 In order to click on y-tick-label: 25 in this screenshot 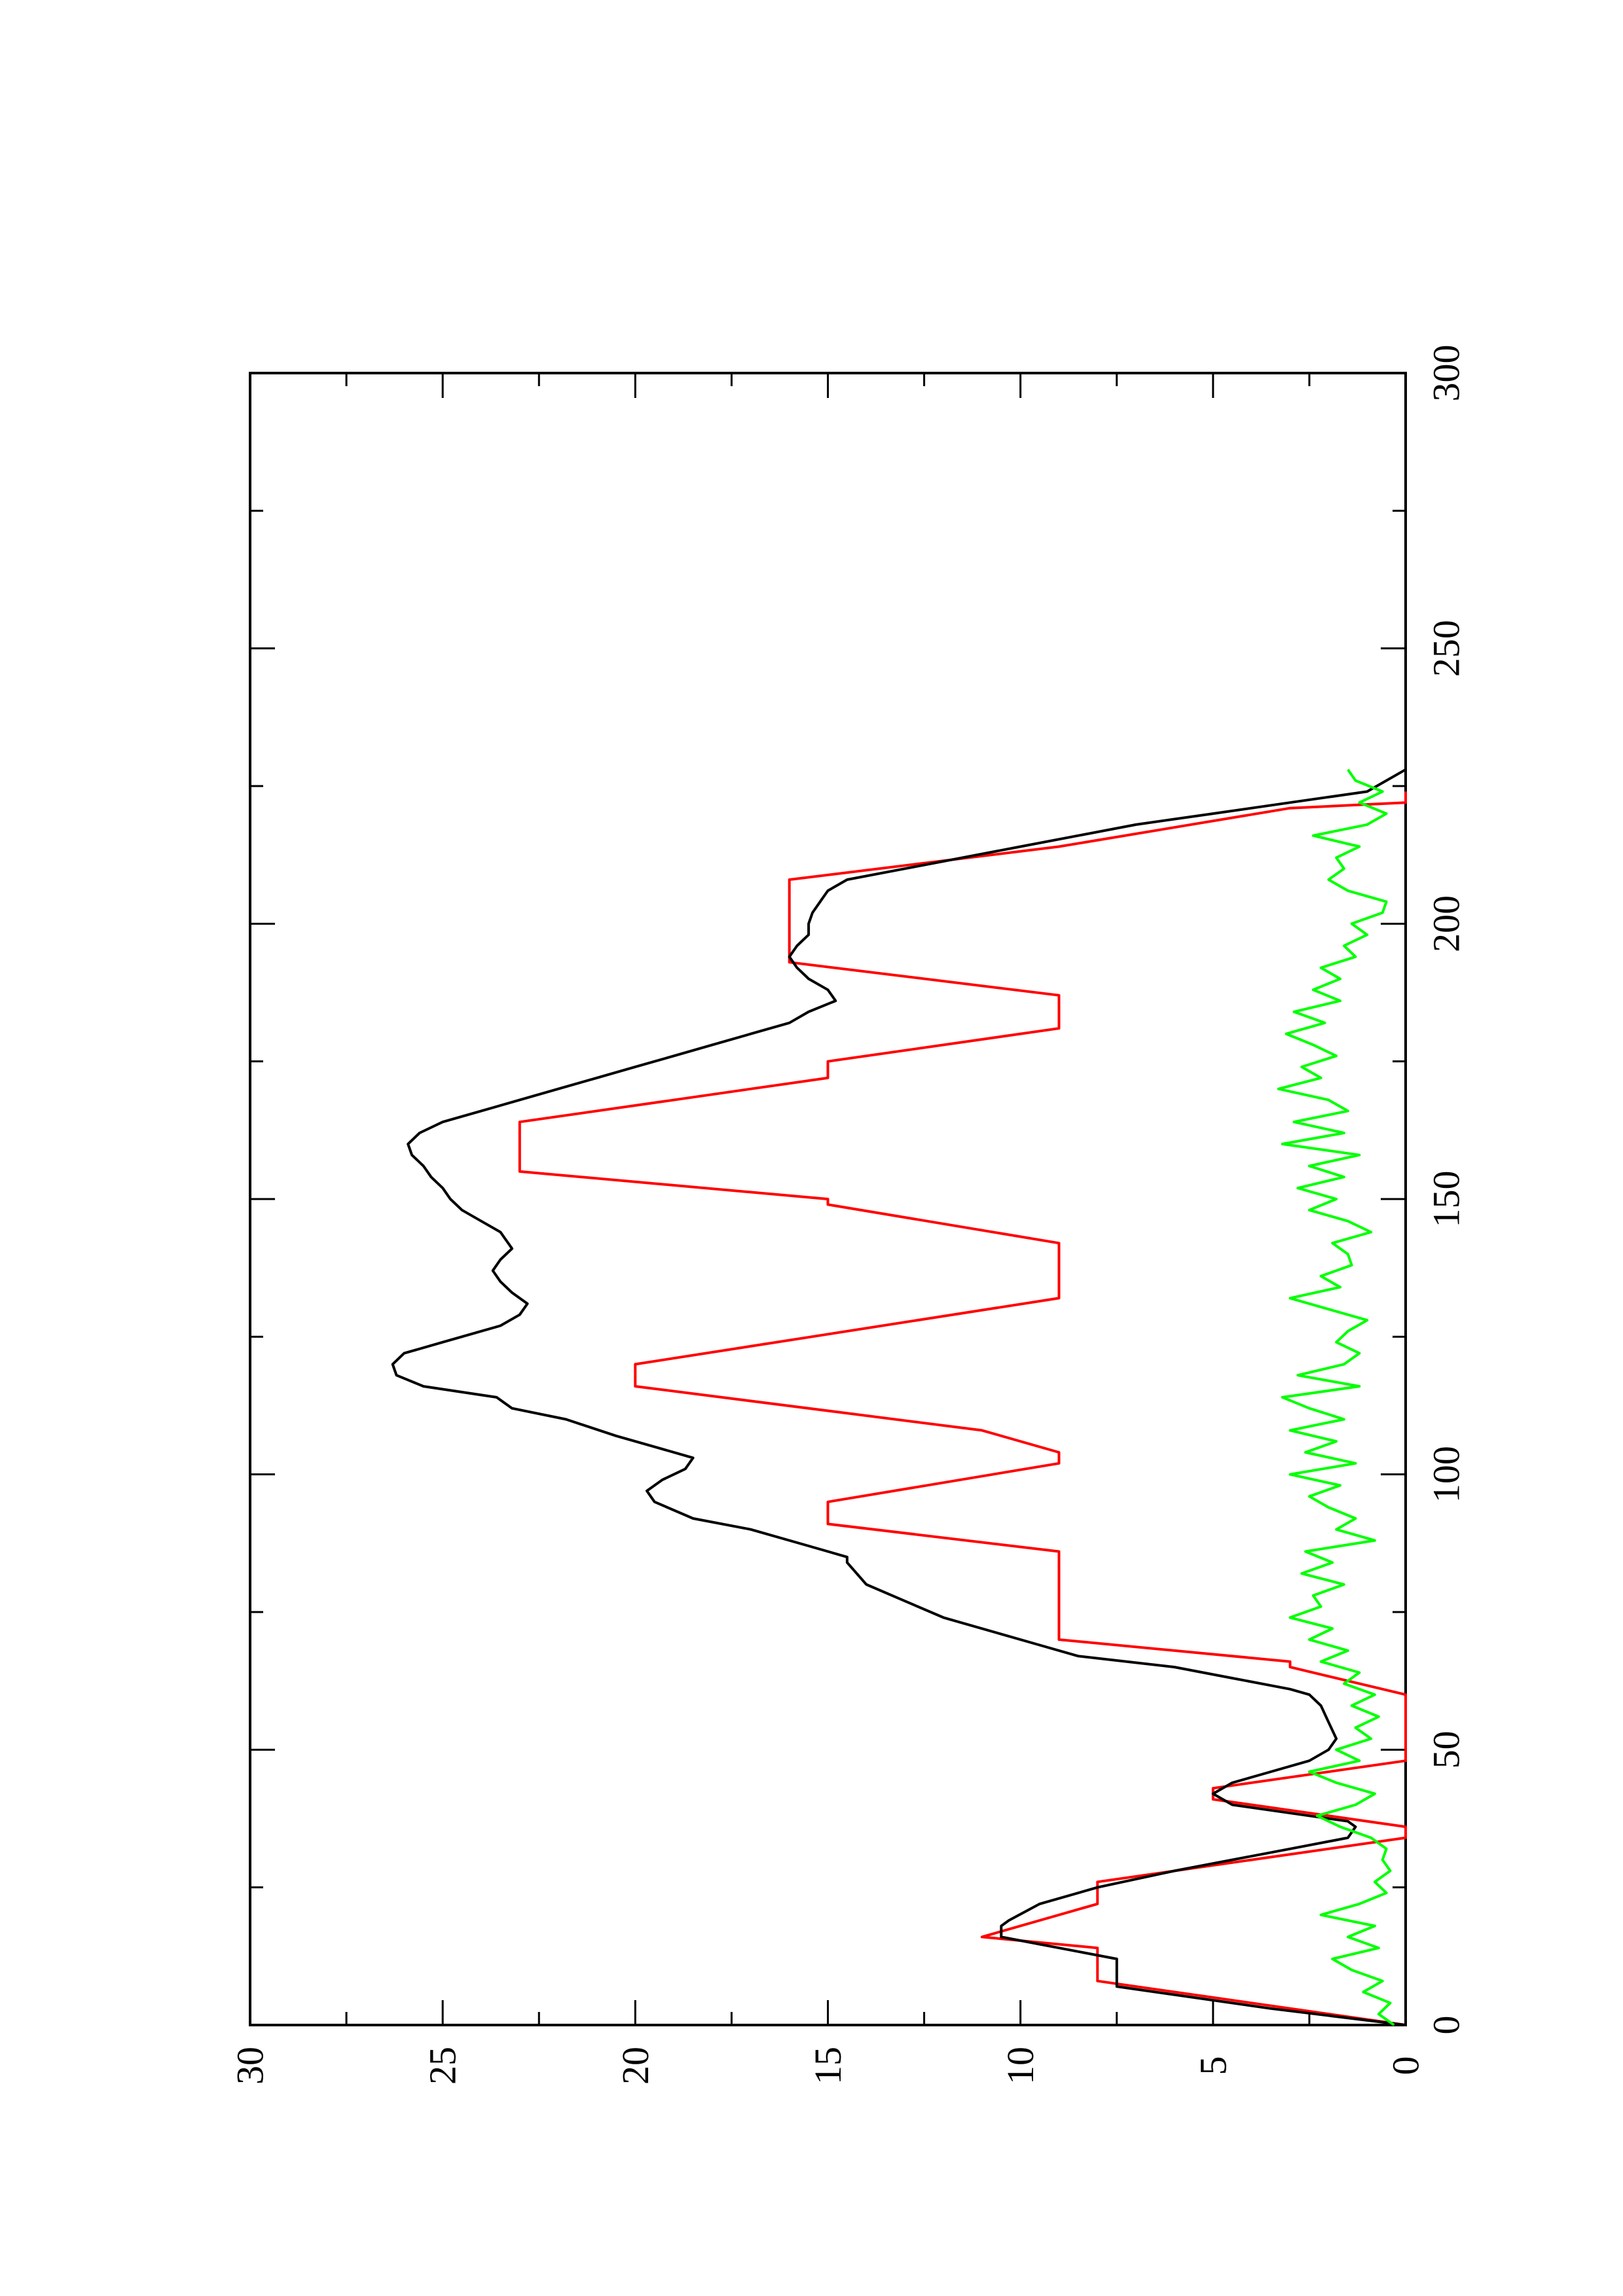, I will do `click(443, 2066)`.